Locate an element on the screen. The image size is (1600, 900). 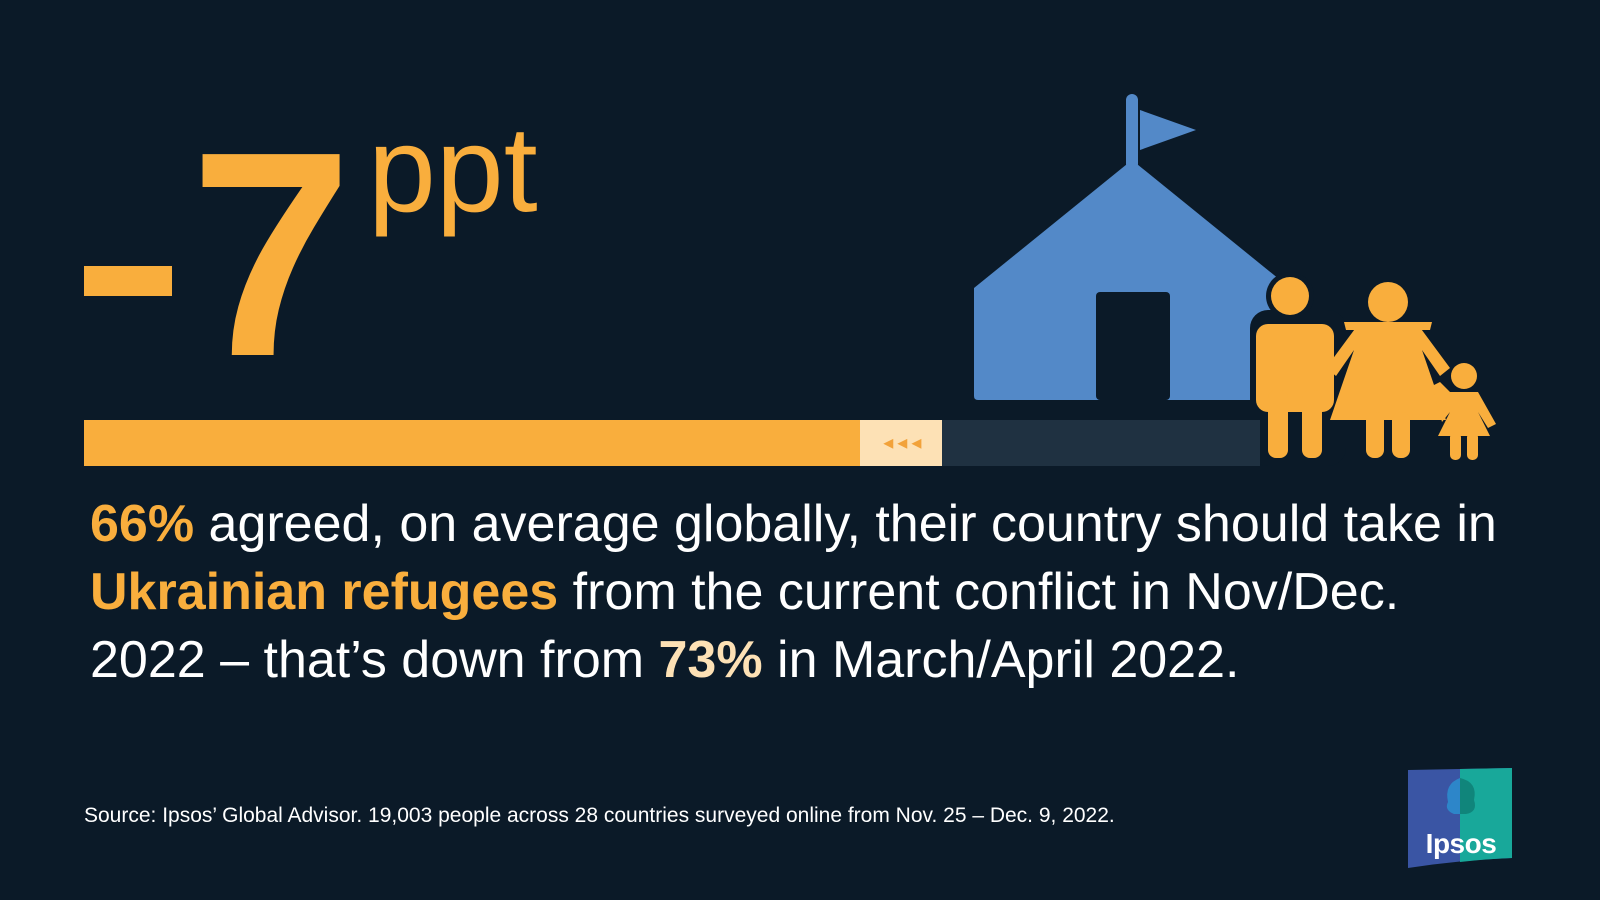
progress-fill-current is located at coordinates (472, 443).